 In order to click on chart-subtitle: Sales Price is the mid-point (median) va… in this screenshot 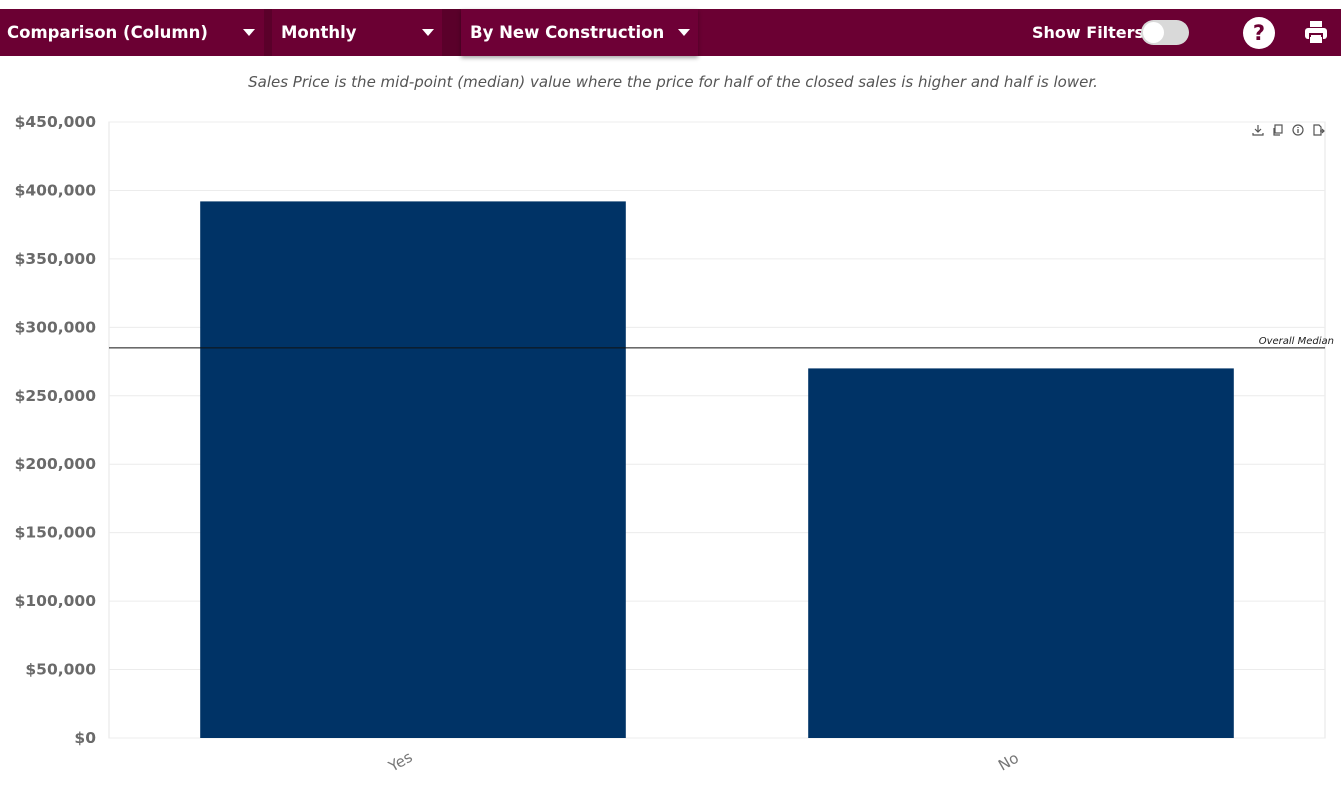, I will do `click(673, 82)`.